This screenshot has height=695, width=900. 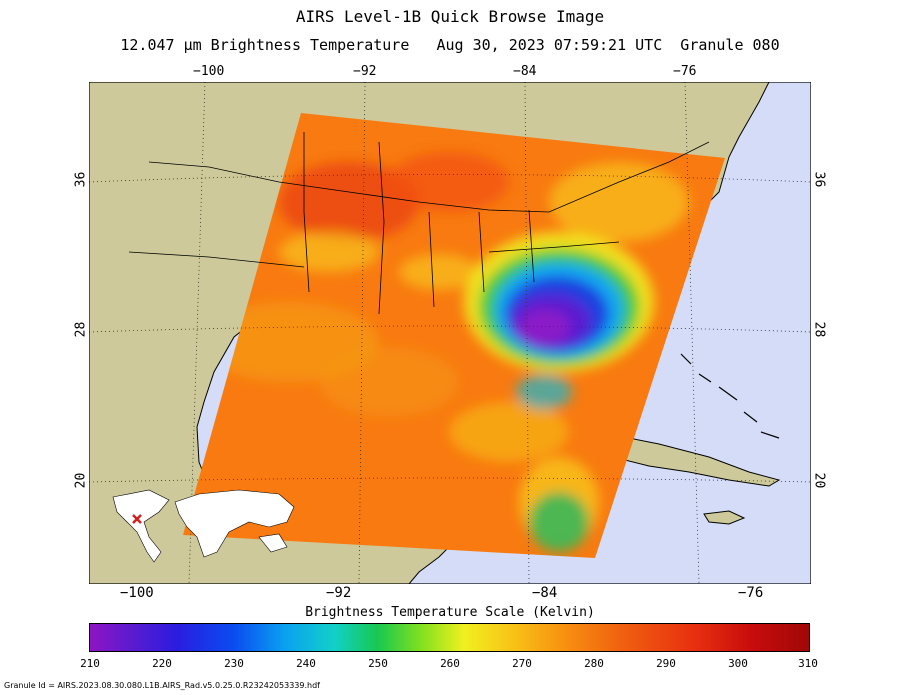 What do you see at coordinates (819, 480) in the screenshot?
I see `right-lat-label: 20` at bounding box center [819, 480].